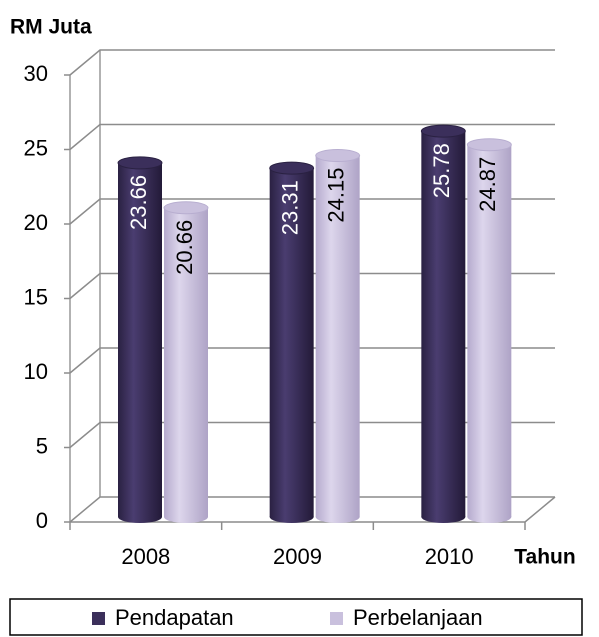 The image size is (599, 637). What do you see at coordinates (51, 27) in the screenshot?
I see `y-axis-label: RM Juta` at bounding box center [51, 27].